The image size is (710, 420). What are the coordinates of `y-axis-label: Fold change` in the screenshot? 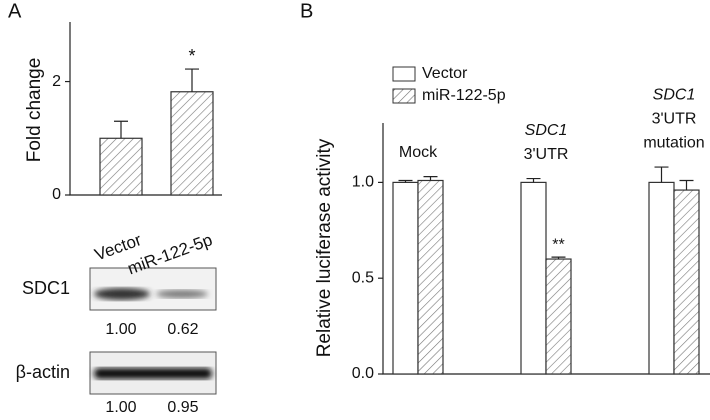 It's located at (34, 110).